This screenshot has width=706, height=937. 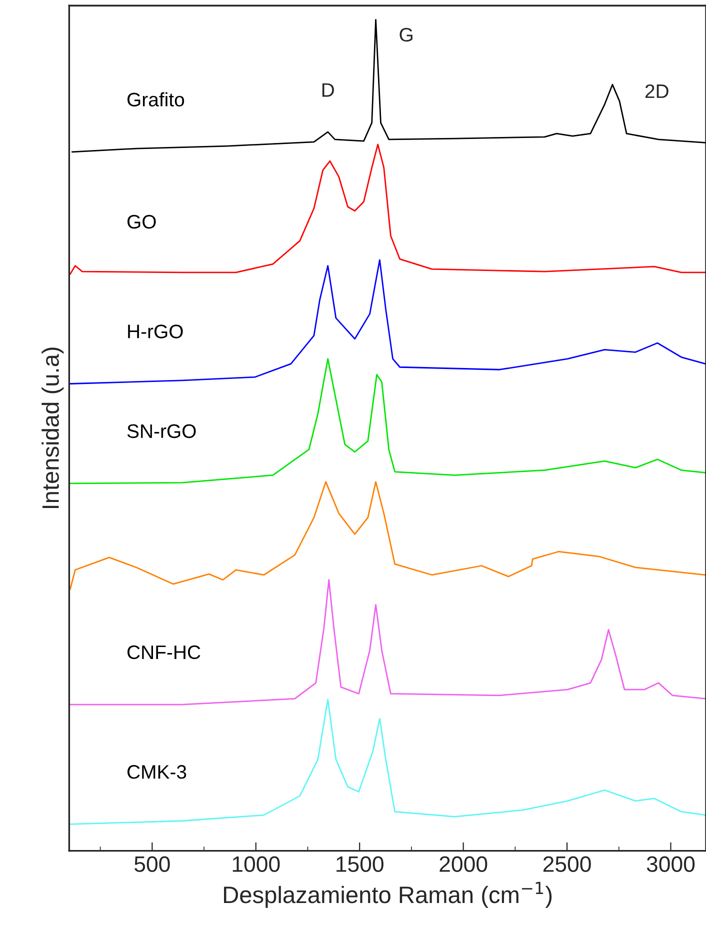 I want to click on annotation: 2D, so click(x=656, y=91).